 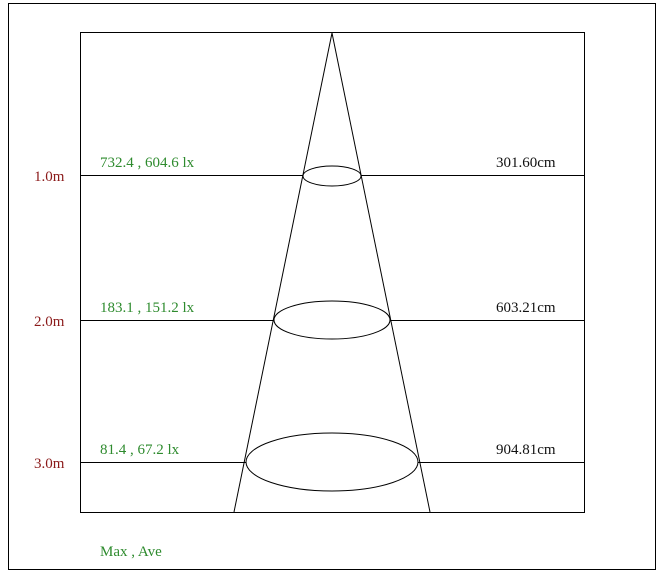 I want to click on cone-right-edge, so click(x=381, y=272).